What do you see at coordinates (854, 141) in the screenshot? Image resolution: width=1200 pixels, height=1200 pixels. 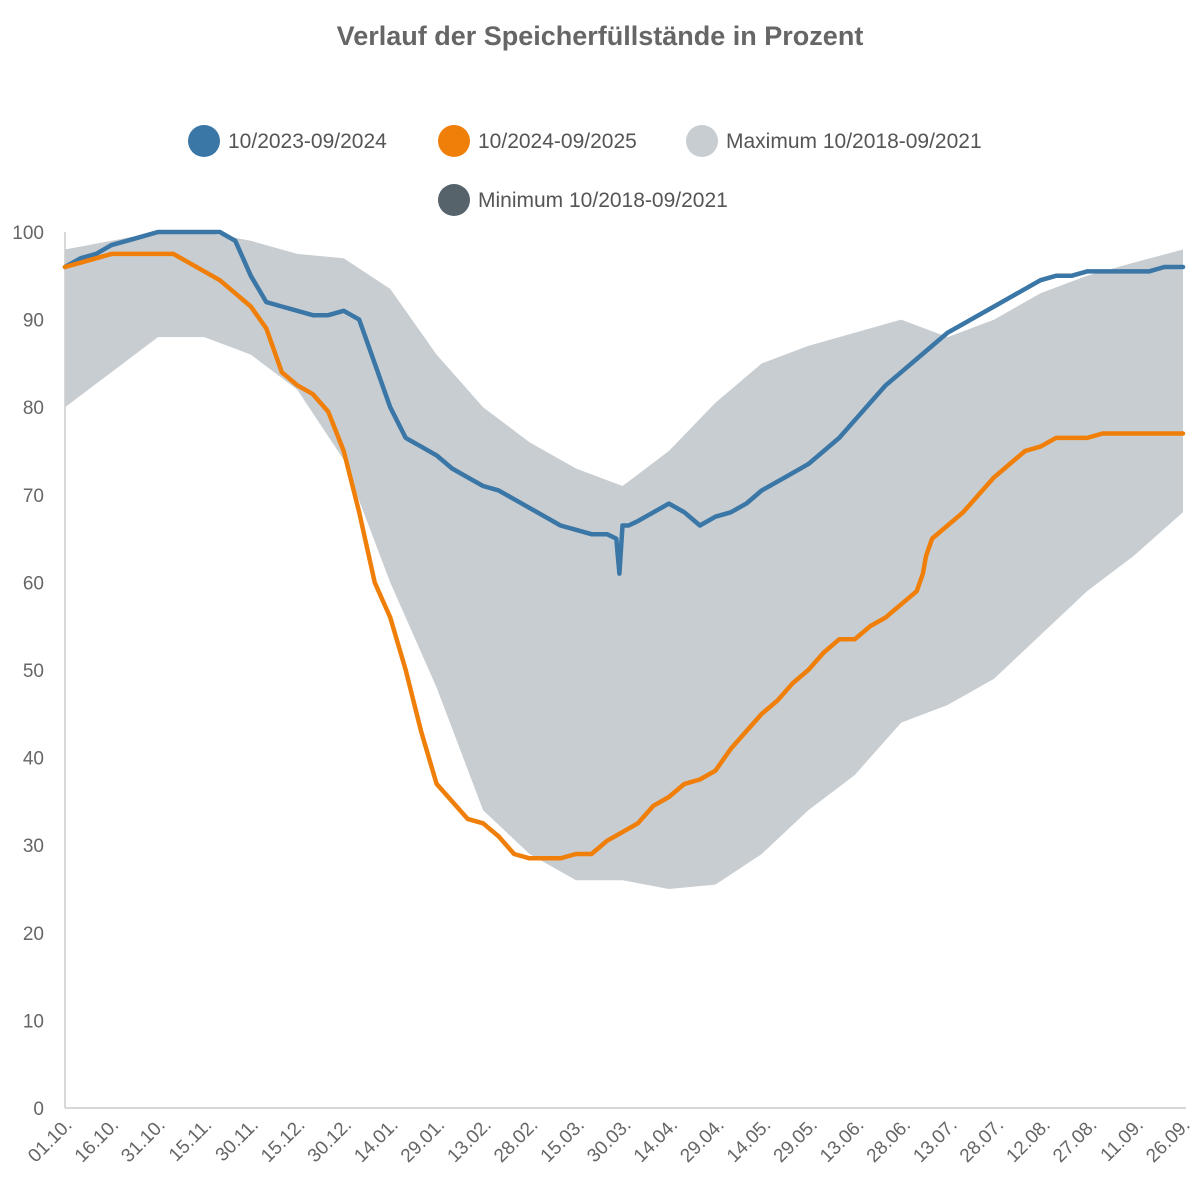 I see `legend-label-maximum: Maximum 10/2018-09/2021` at bounding box center [854, 141].